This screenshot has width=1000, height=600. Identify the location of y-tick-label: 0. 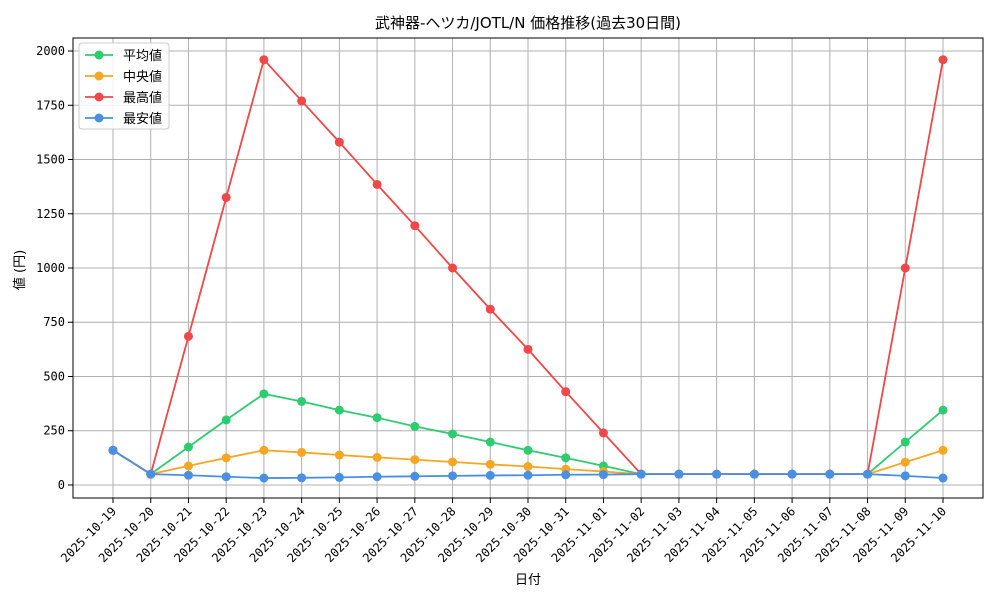
(61, 485).